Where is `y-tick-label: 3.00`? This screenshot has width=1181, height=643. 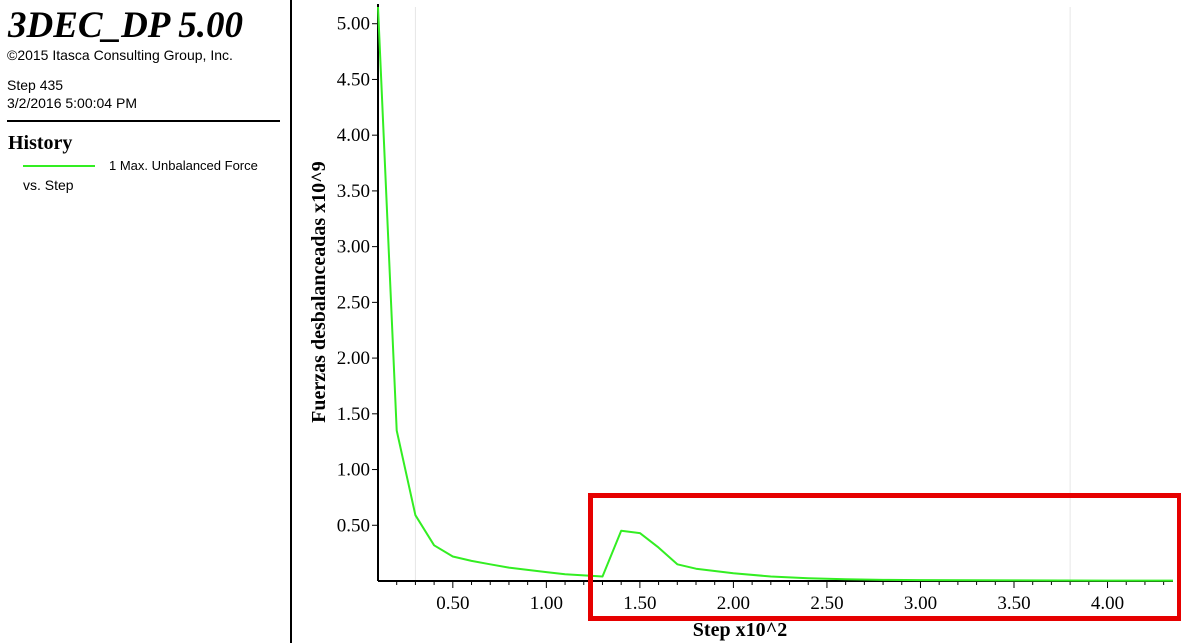
y-tick-label: 3.00 is located at coordinates (353, 247).